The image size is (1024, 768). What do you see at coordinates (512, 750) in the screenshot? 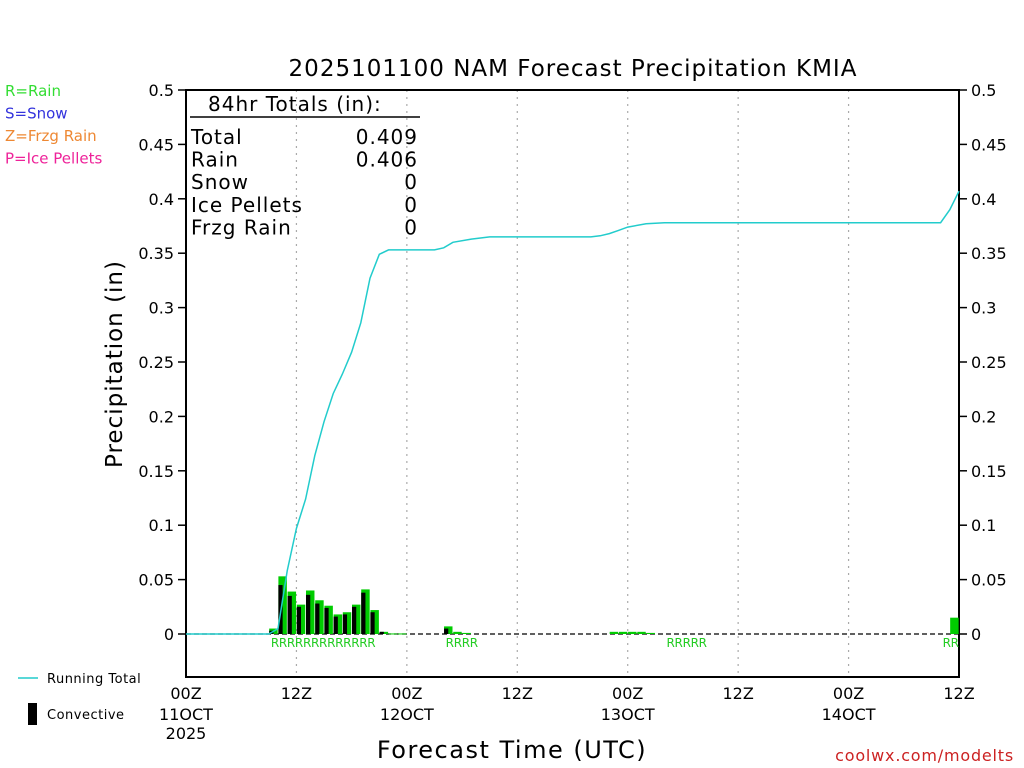
I see `x-axis-label: Forecast Time (UTC)` at bounding box center [512, 750].